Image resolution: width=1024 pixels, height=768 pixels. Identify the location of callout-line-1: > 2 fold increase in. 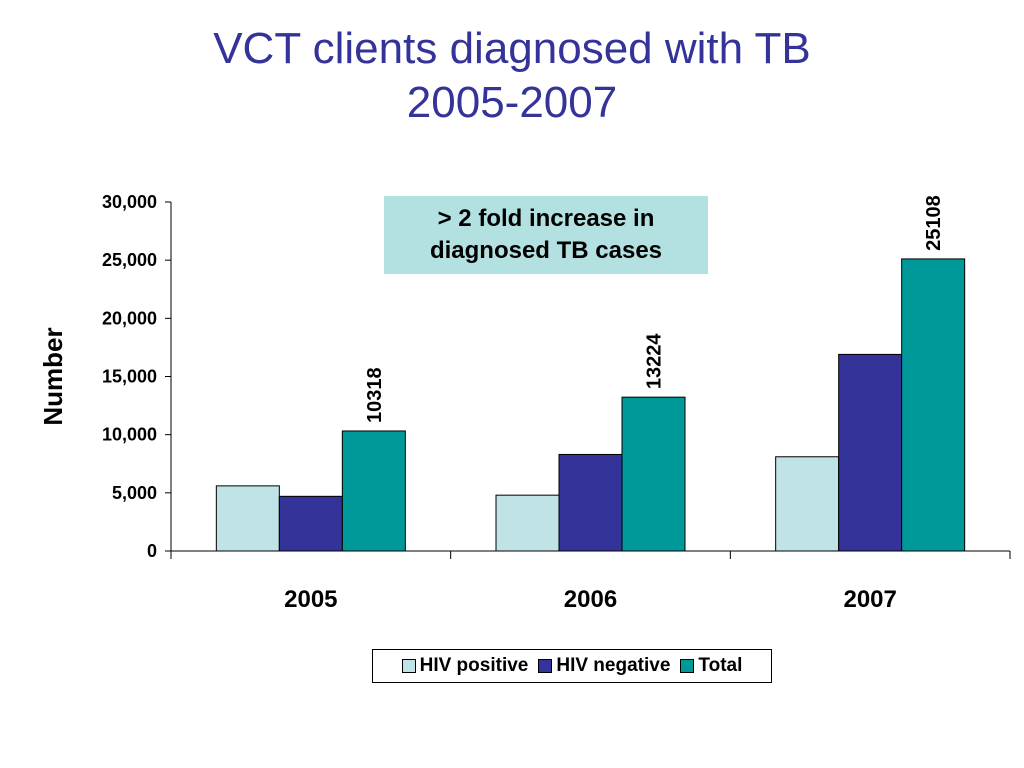
(546, 218).